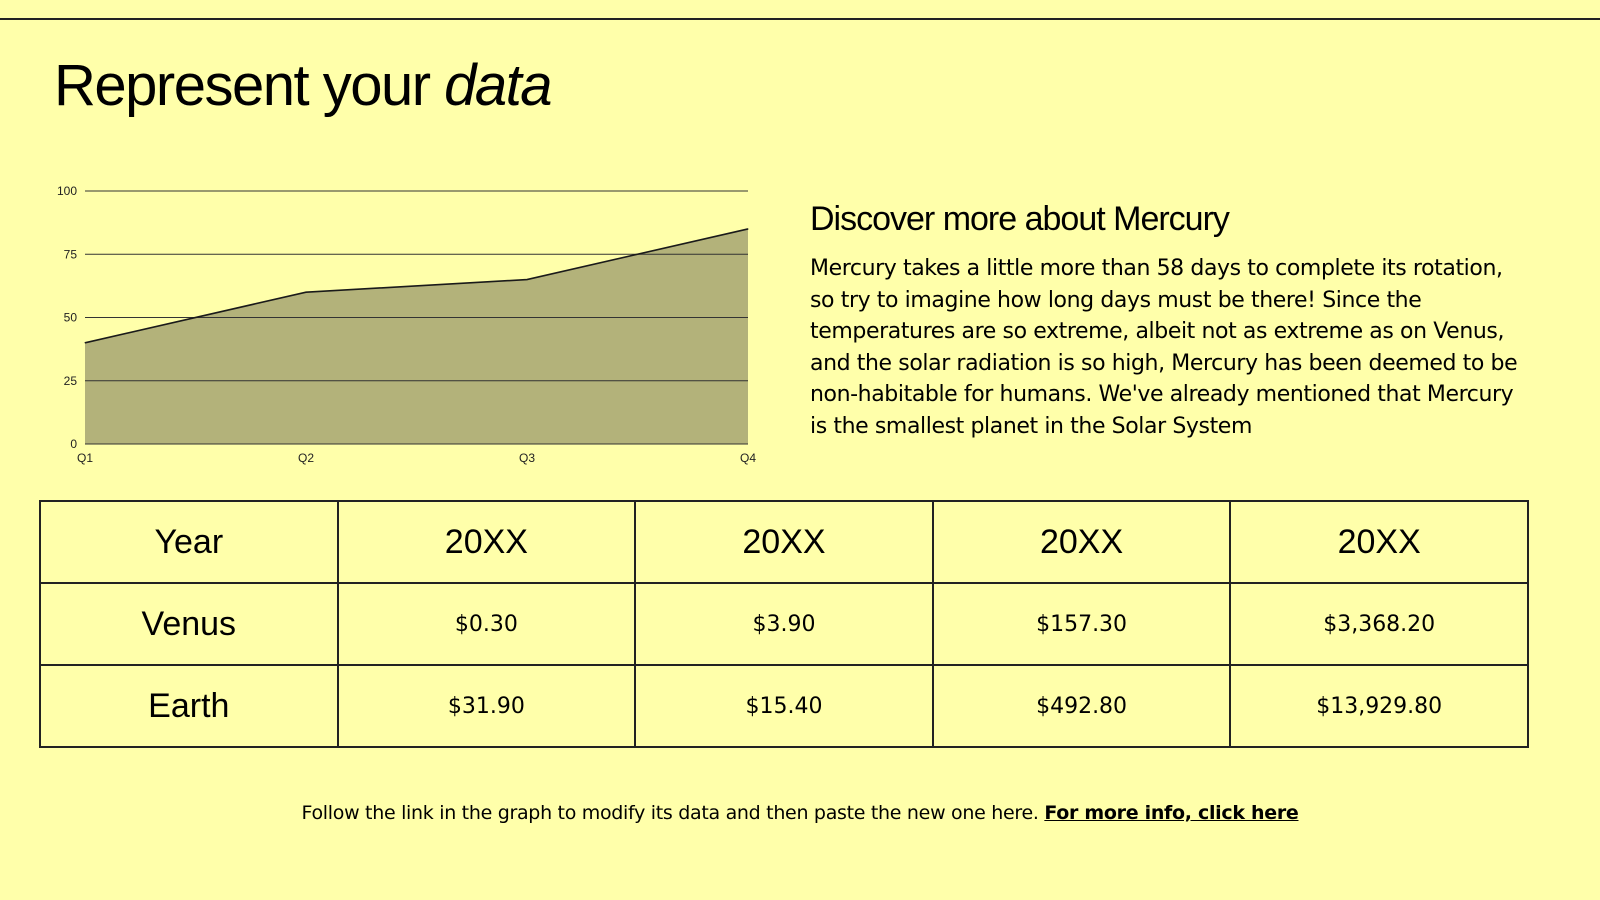 The image size is (1600, 900). What do you see at coordinates (71, 381) in the screenshot?
I see `y-tick-label: 25` at bounding box center [71, 381].